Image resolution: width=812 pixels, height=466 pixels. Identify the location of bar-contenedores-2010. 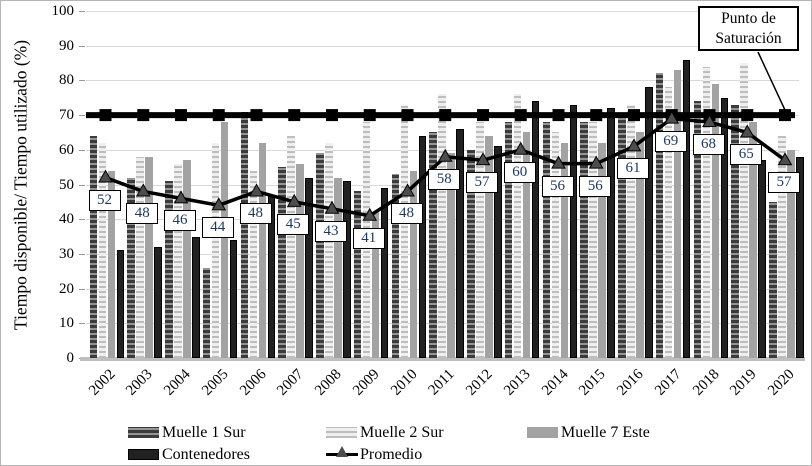
(422, 246).